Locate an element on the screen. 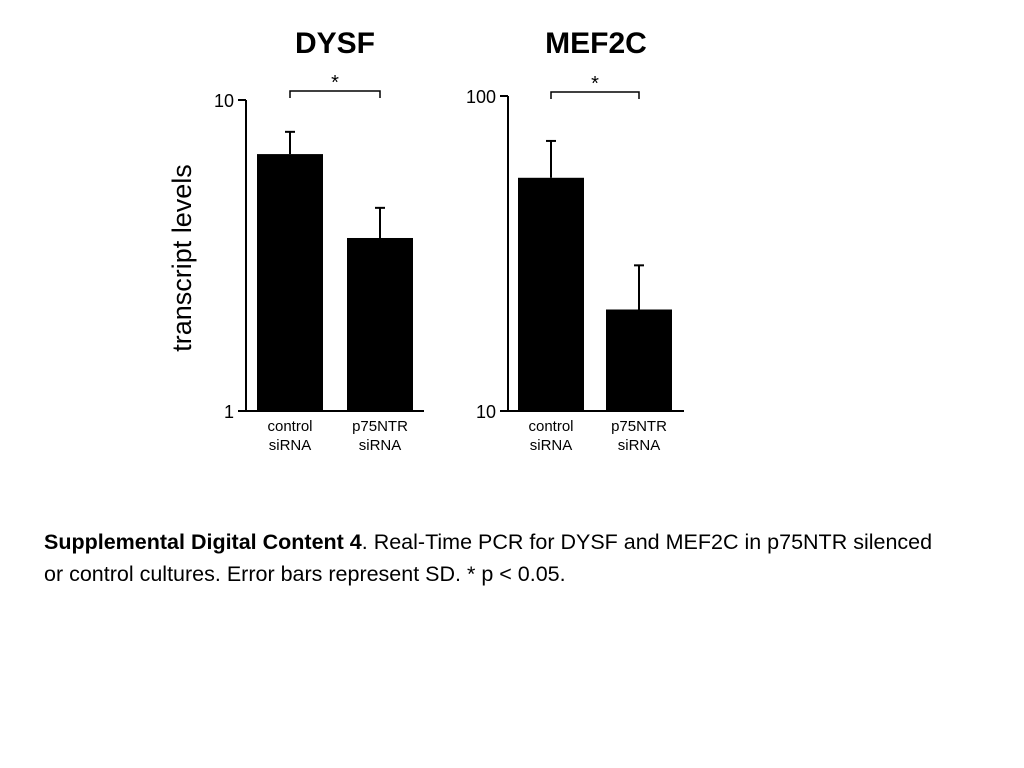 The image size is (1024, 768). panel-2-title: MEF2C is located at coordinates (596, 43).